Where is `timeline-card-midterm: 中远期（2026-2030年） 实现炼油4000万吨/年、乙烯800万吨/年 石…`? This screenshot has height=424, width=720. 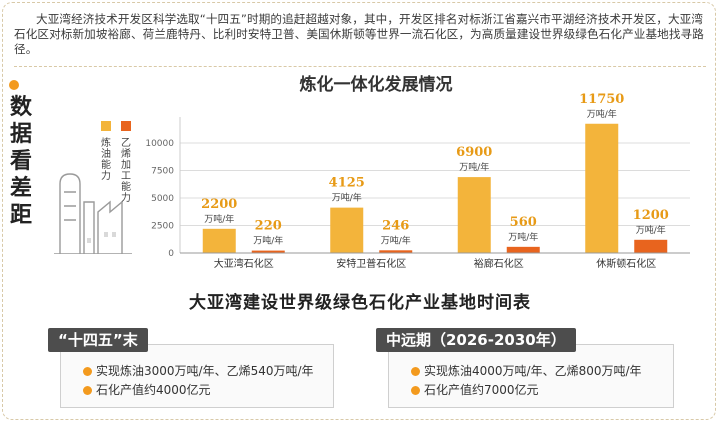 timeline-card-midterm: 中远期（2026-2030年） 实现炼油4000万吨/年、乙烯800万吨/年 石… is located at coordinates (525, 370).